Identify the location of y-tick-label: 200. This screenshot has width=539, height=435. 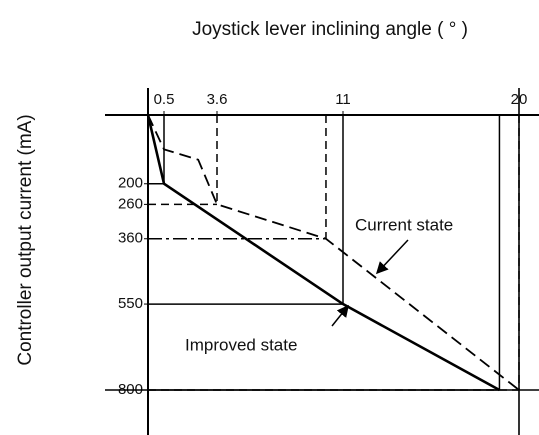
(130, 183).